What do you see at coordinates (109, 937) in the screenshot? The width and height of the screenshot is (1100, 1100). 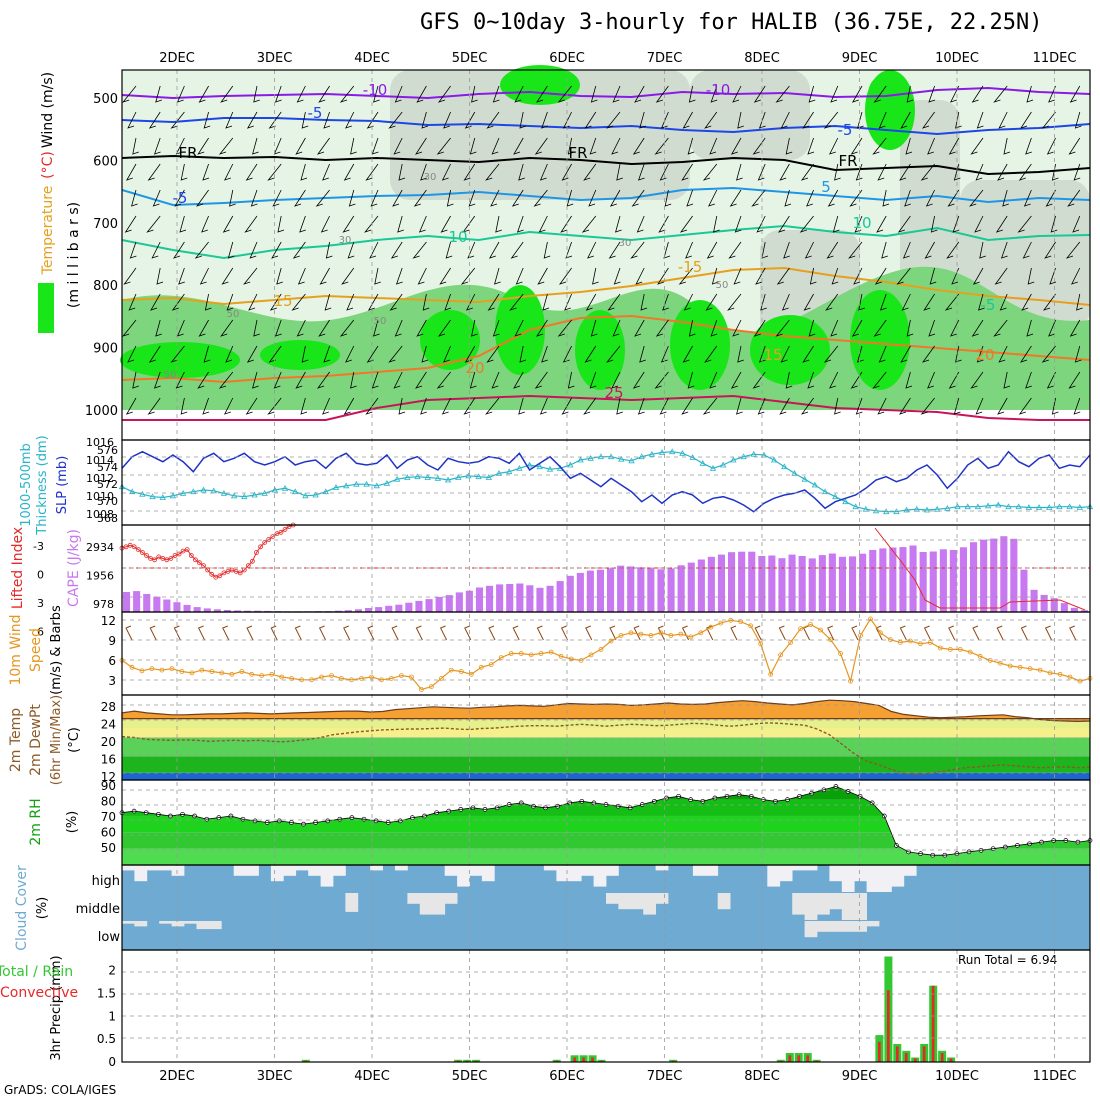 I see `cloud-tick-label: low` at bounding box center [109, 937].